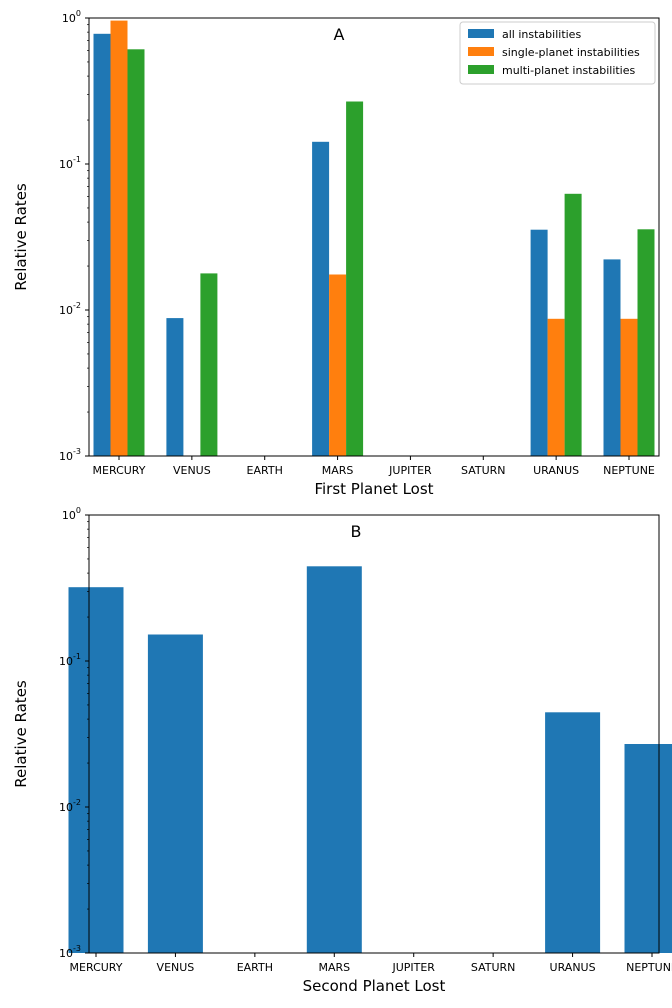  What do you see at coordinates (541, 34) in the screenshot?
I see `legend-label: all instabilities` at bounding box center [541, 34].